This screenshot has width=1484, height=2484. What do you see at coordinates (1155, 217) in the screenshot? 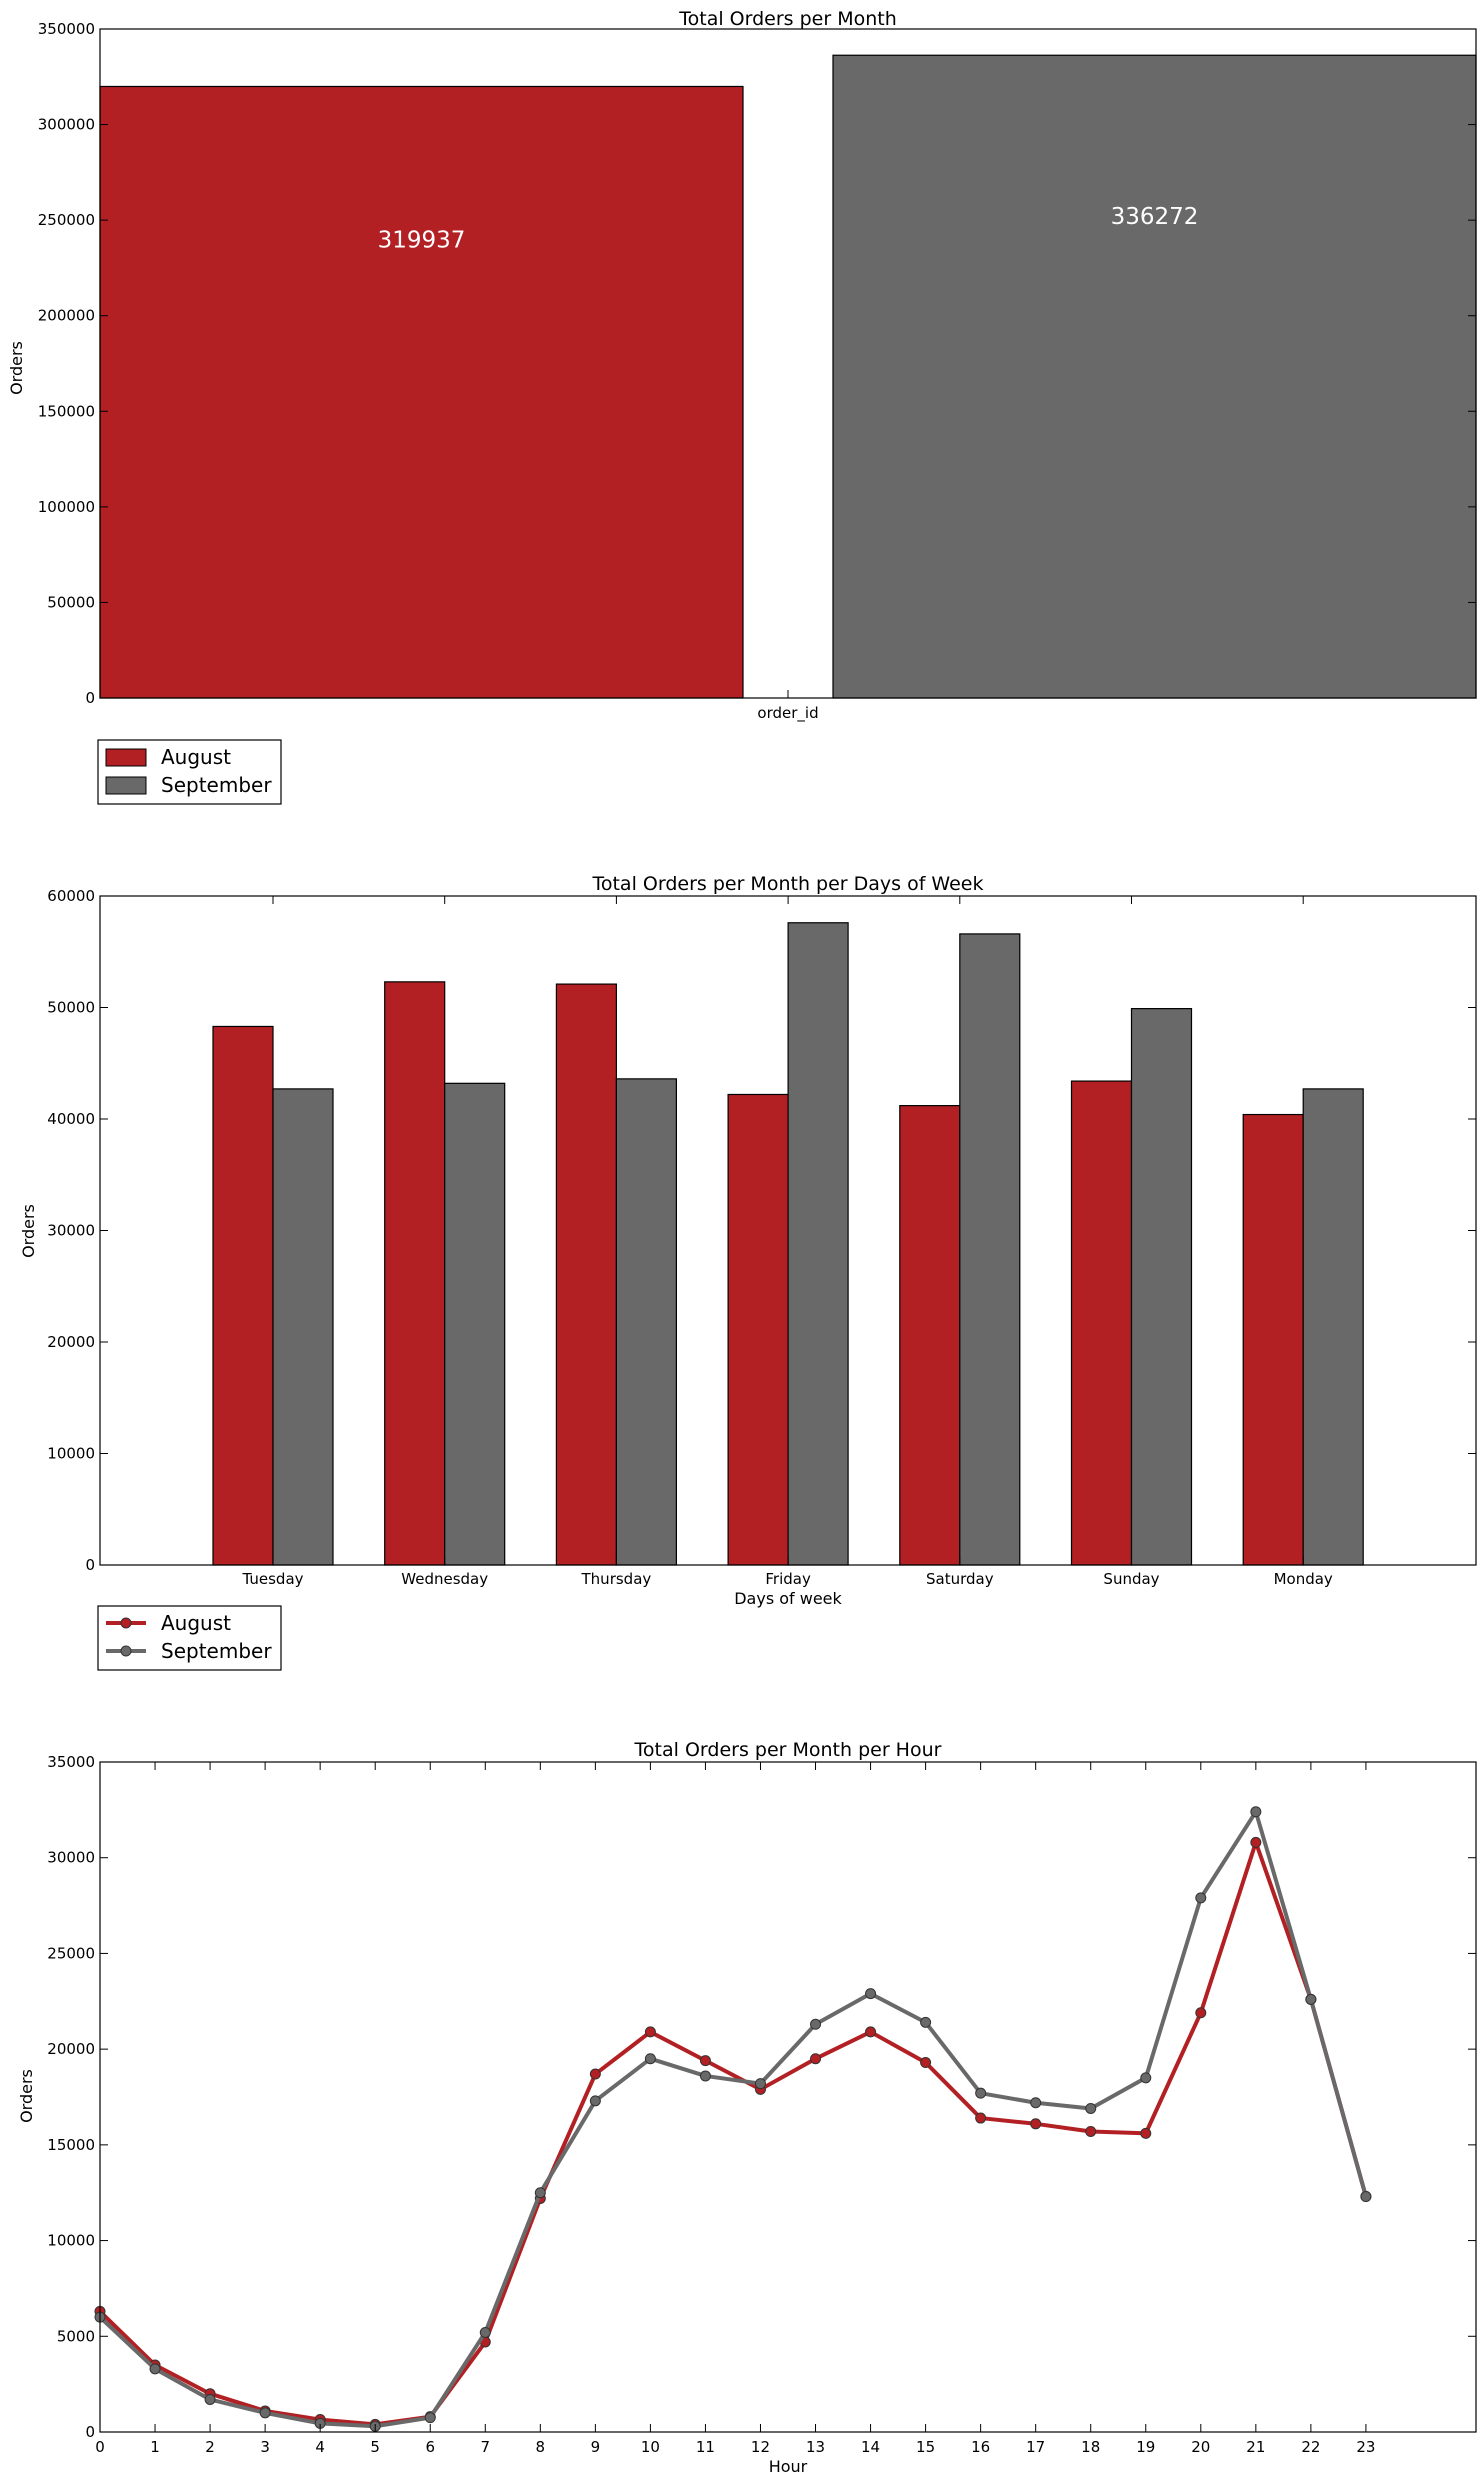
I see `chart1-bar-value-september: 336272` at bounding box center [1155, 217].